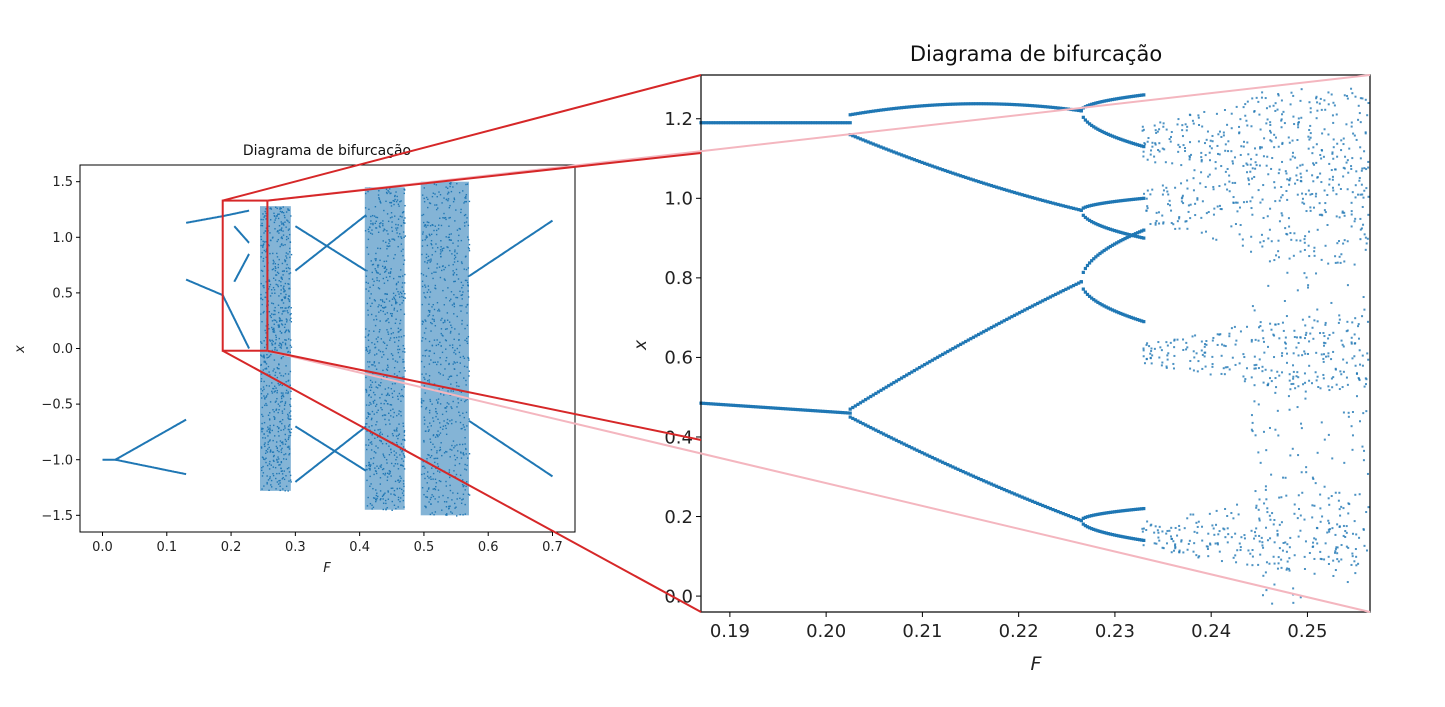 The width and height of the screenshot is (1445, 707). I want to click on overview-x-ticks: 0.0 0.1 0.2 0.3 0.4 0.5 0.6 0.7, so click(327, 543).